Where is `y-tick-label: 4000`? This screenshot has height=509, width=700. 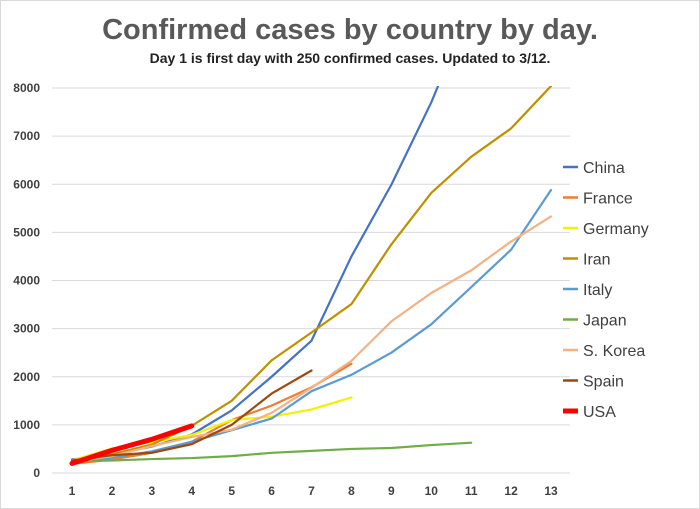
y-tick-label: 4000 is located at coordinates (26, 281).